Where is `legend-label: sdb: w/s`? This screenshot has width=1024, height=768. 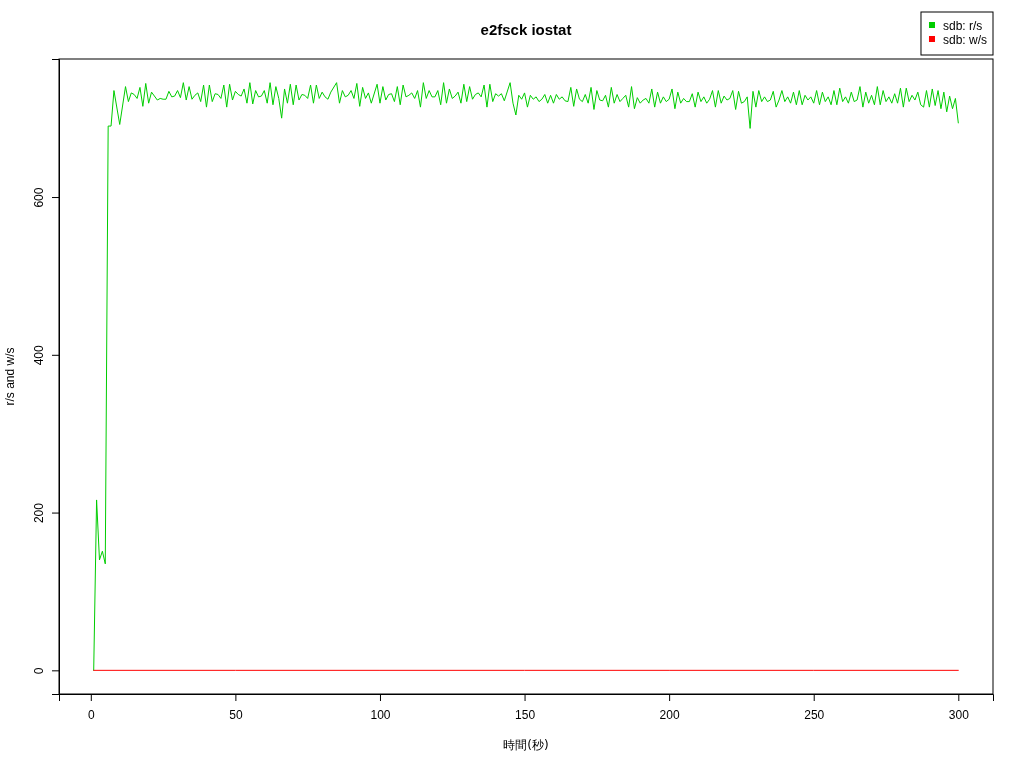 legend-label: sdb: w/s is located at coordinates (964, 39).